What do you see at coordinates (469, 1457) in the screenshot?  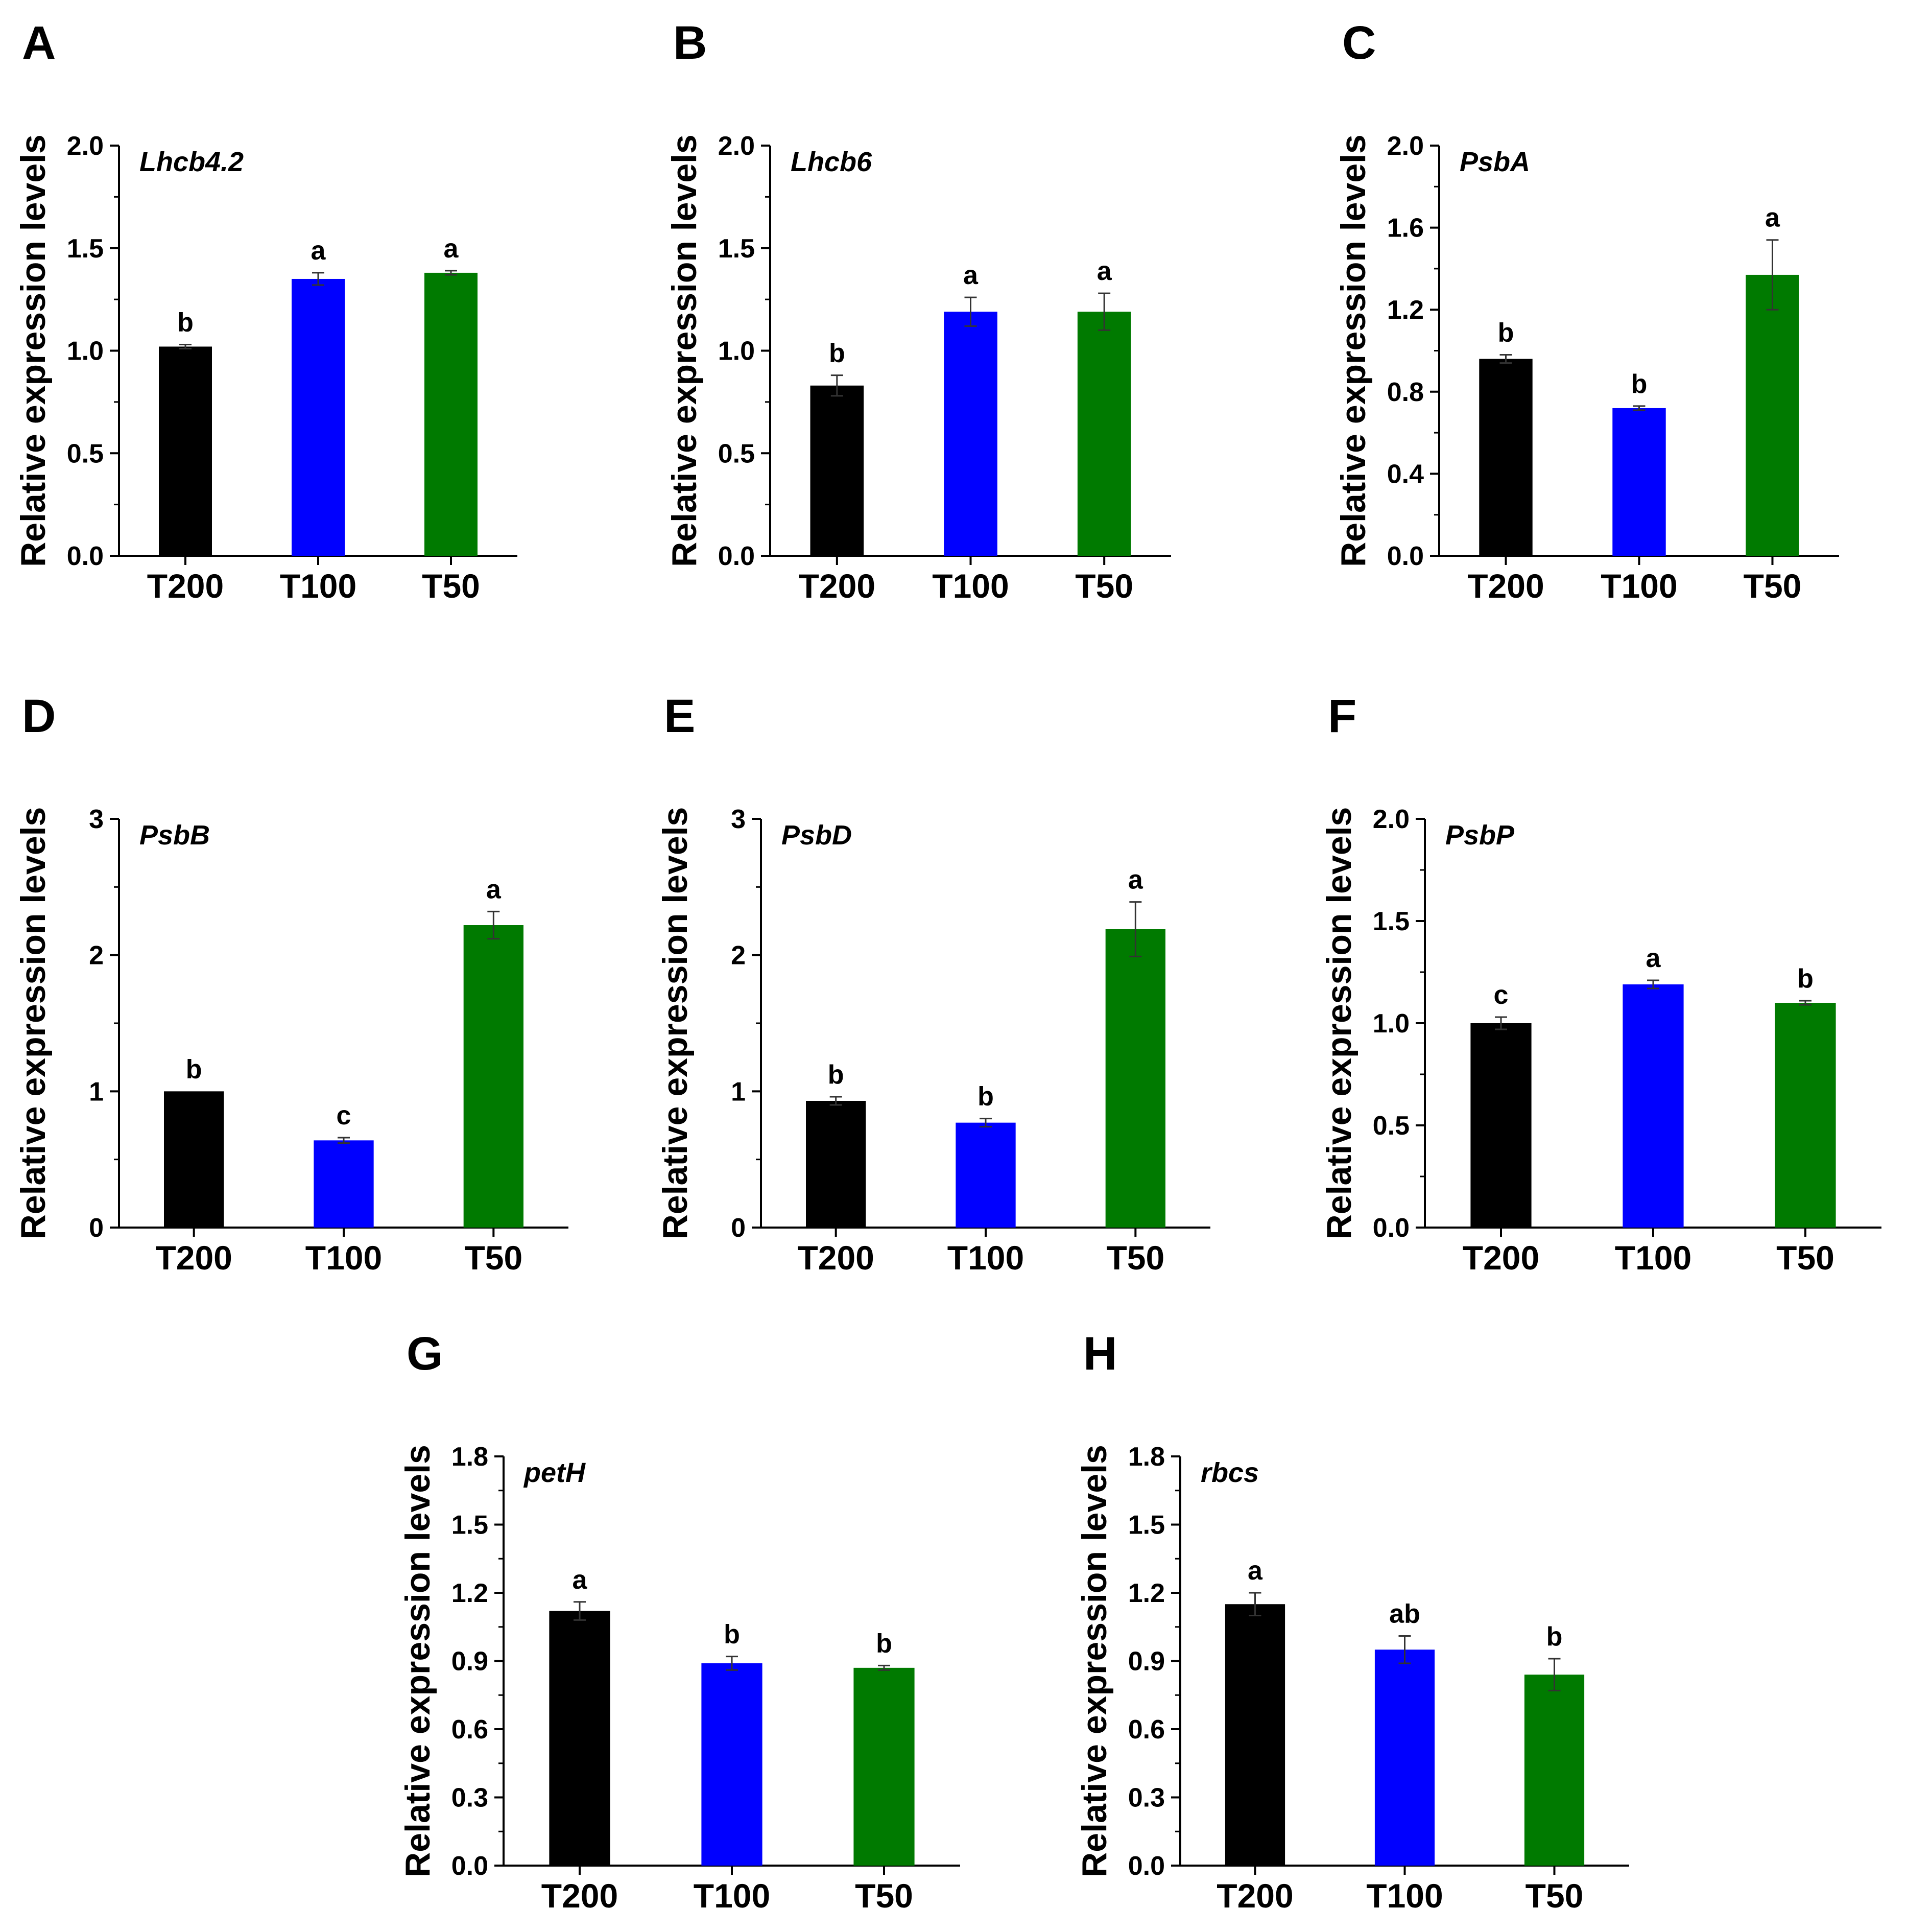 I see `y-tick-label: 1.8` at bounding box center [469, 1457].